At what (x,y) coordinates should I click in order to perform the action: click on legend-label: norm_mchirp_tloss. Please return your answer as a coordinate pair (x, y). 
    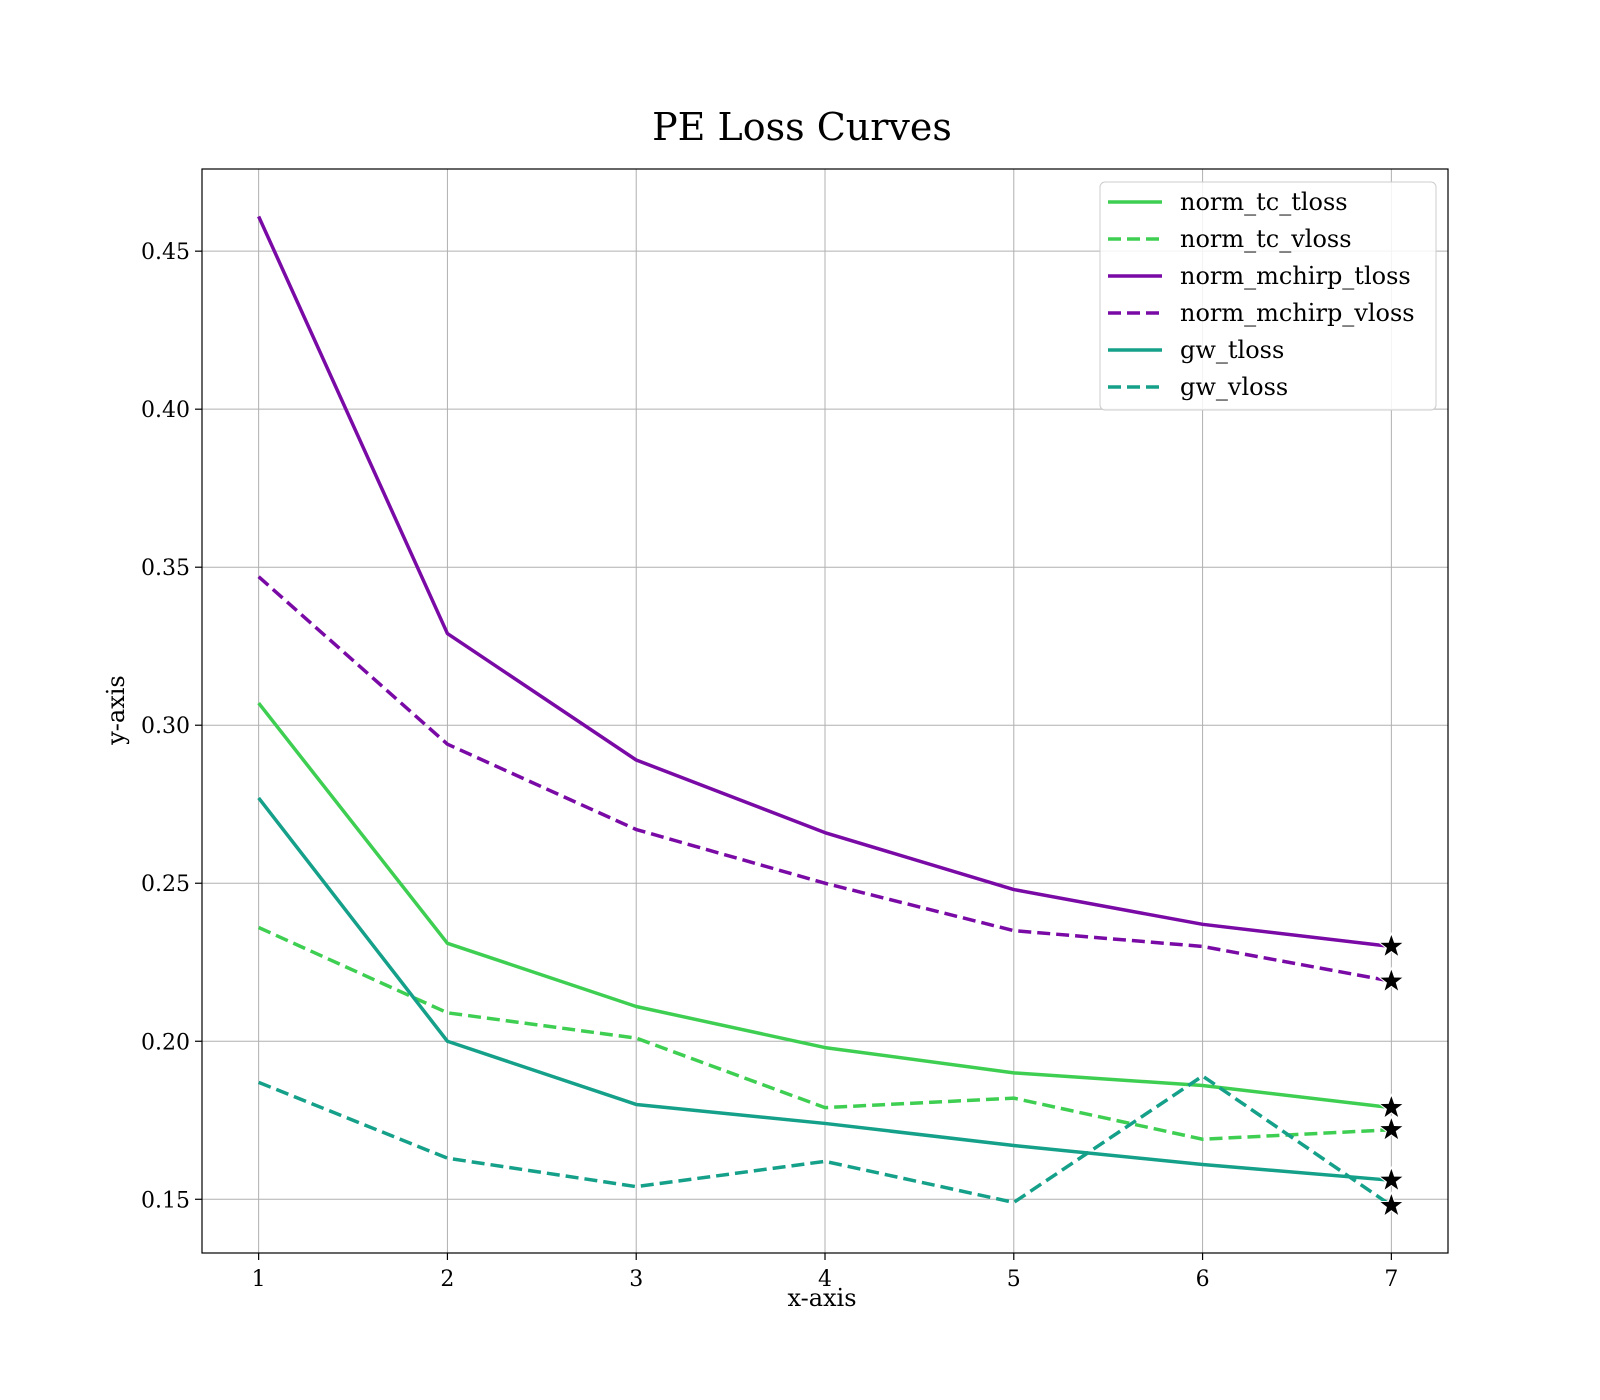
    Looking at the image, I should click on (1295, 276).